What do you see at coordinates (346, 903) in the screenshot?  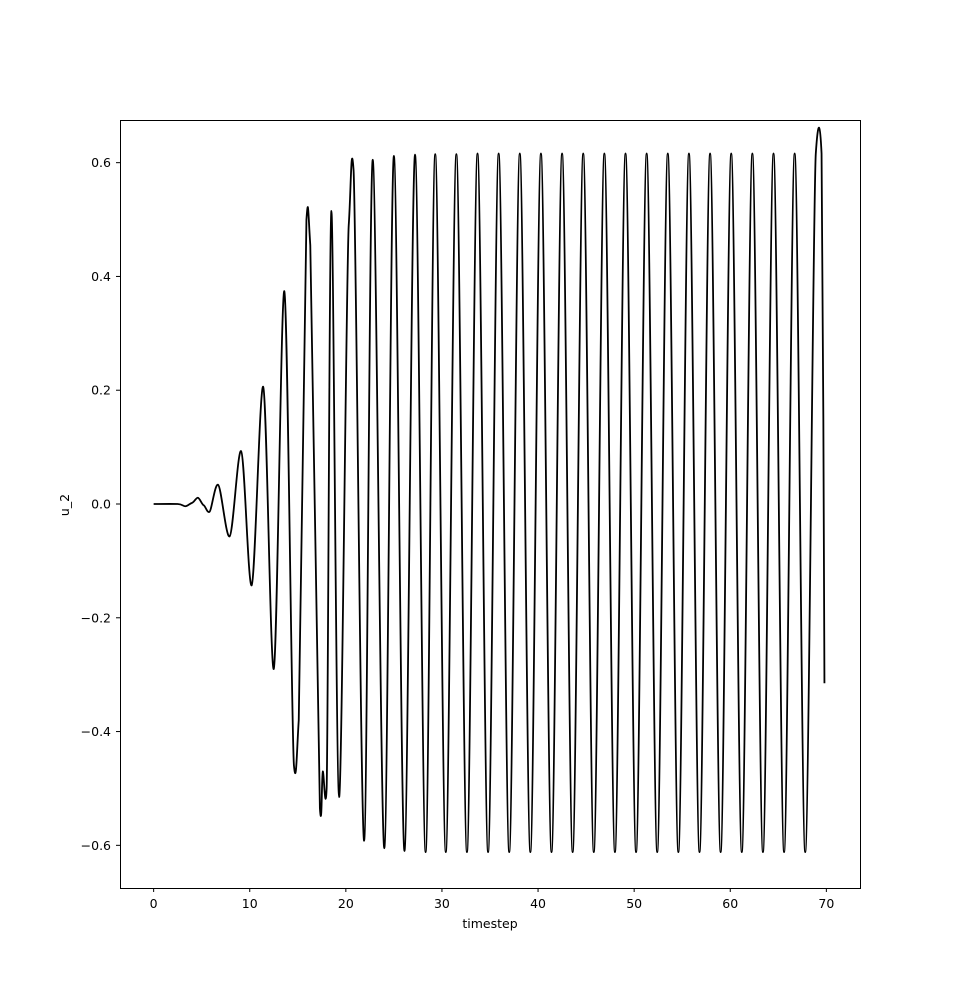 I see `x-tick-label: 20` at bounding box center [346, 903].